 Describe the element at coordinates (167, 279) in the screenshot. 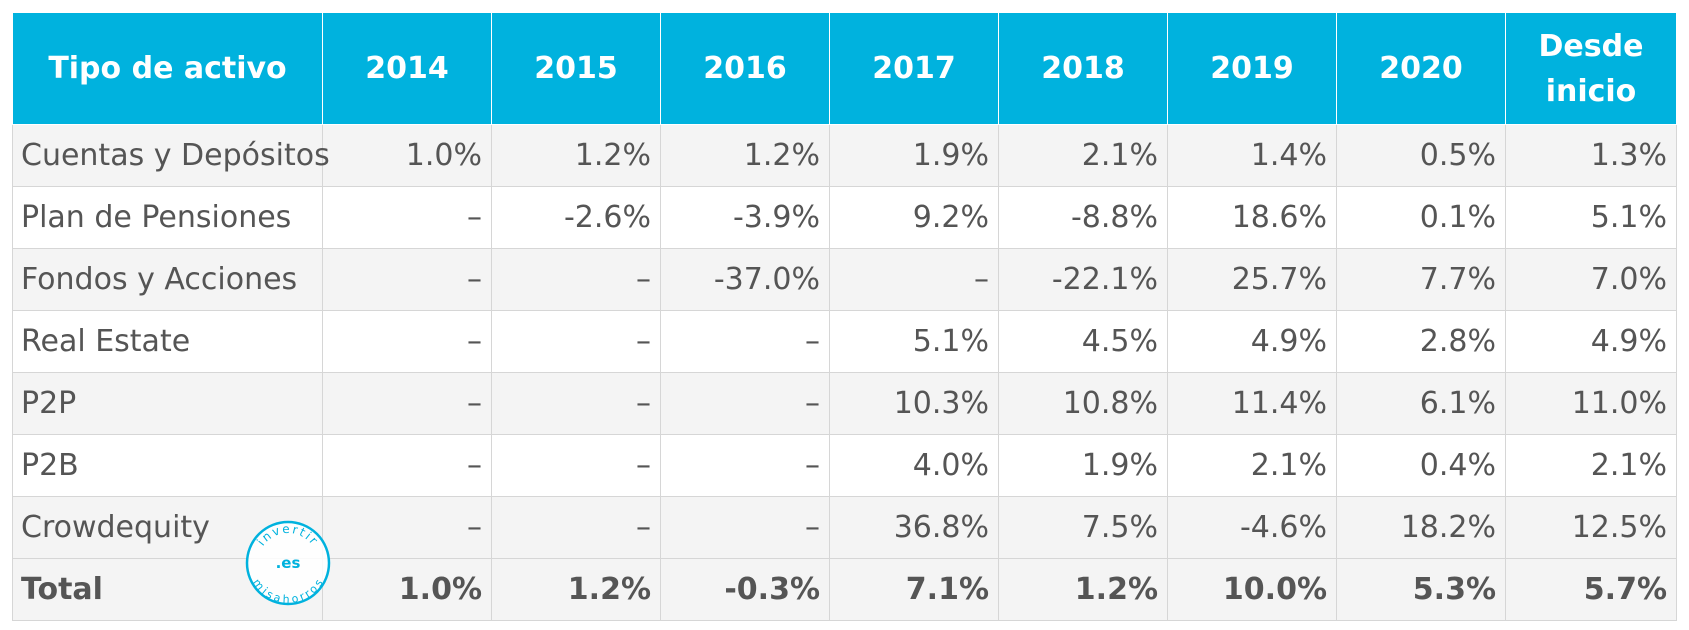

I see `row-label: Fondos y Acciones` at that location.